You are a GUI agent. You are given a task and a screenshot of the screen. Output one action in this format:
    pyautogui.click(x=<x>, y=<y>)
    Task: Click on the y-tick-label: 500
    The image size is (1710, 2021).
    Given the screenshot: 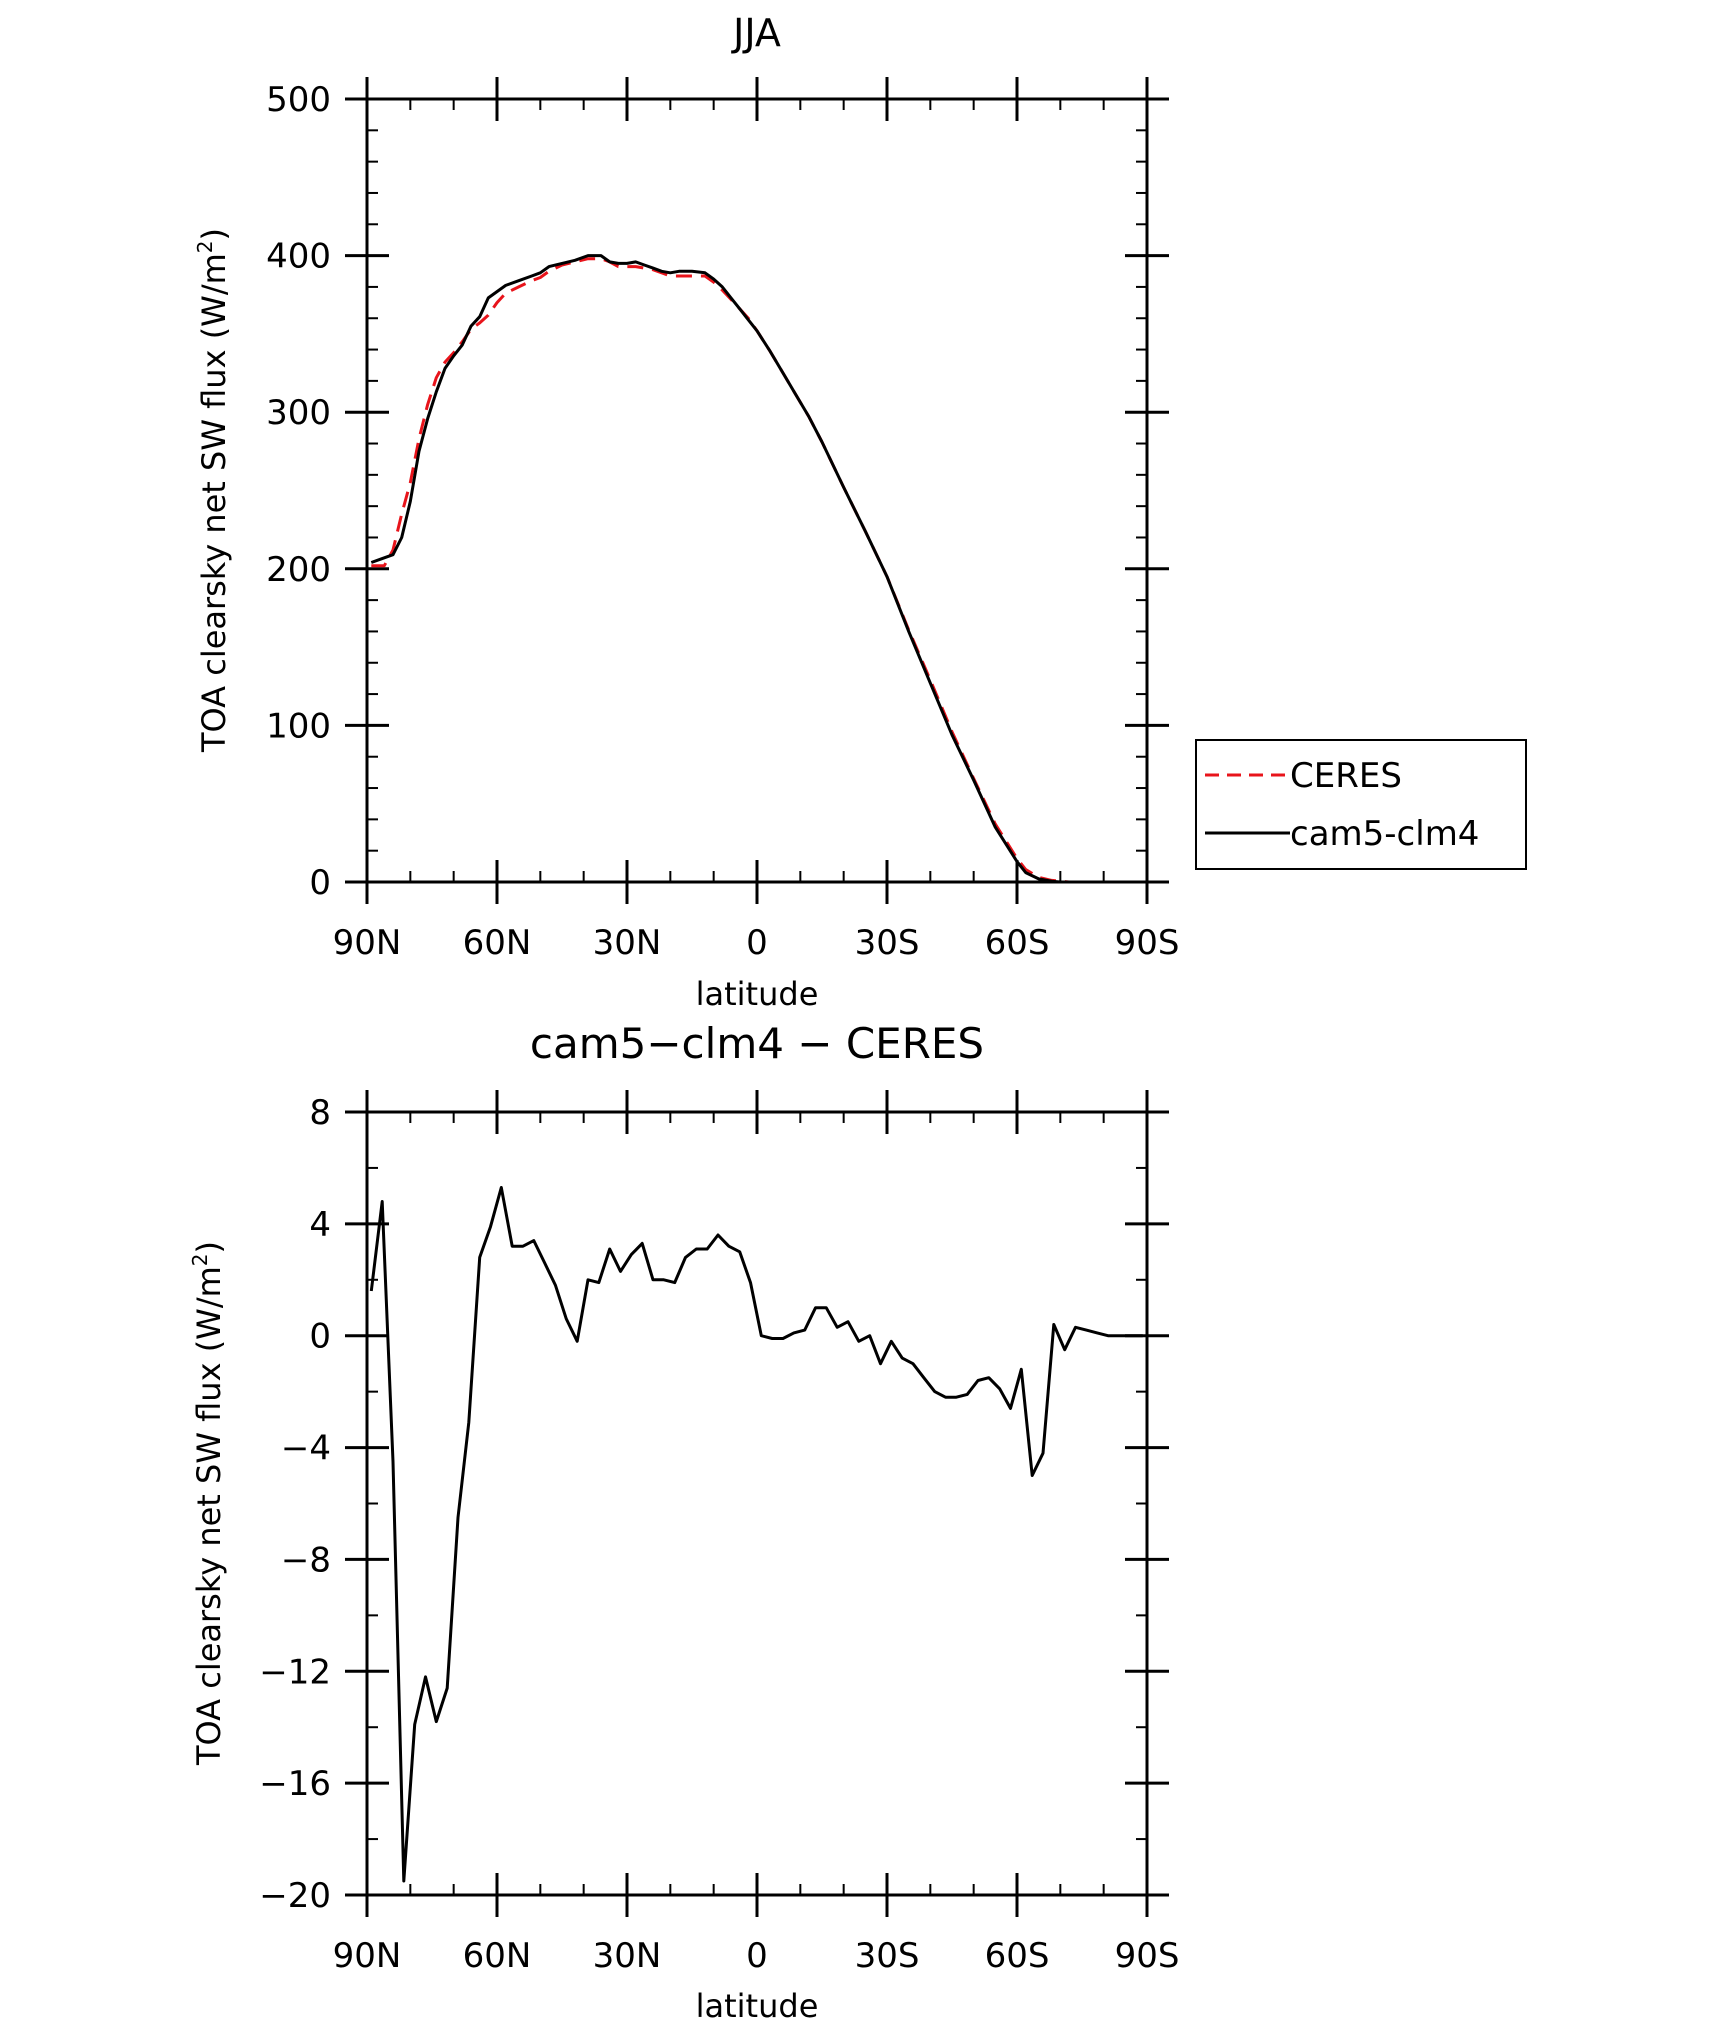 What is the action you would take?
    pyautogui.click(x=298, y=100)
    